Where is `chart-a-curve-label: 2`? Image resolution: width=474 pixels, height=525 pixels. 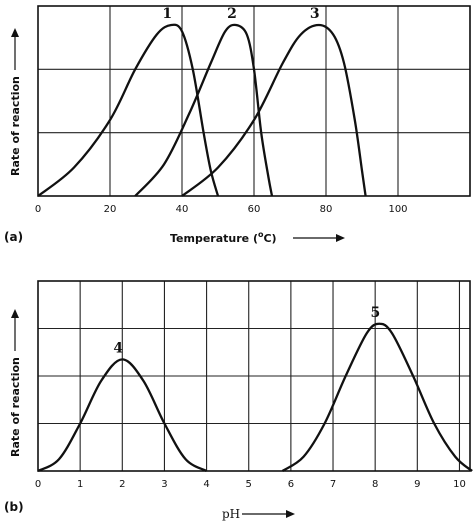
chart-a-curve-label: 2 is located at coordinates (232, 14).